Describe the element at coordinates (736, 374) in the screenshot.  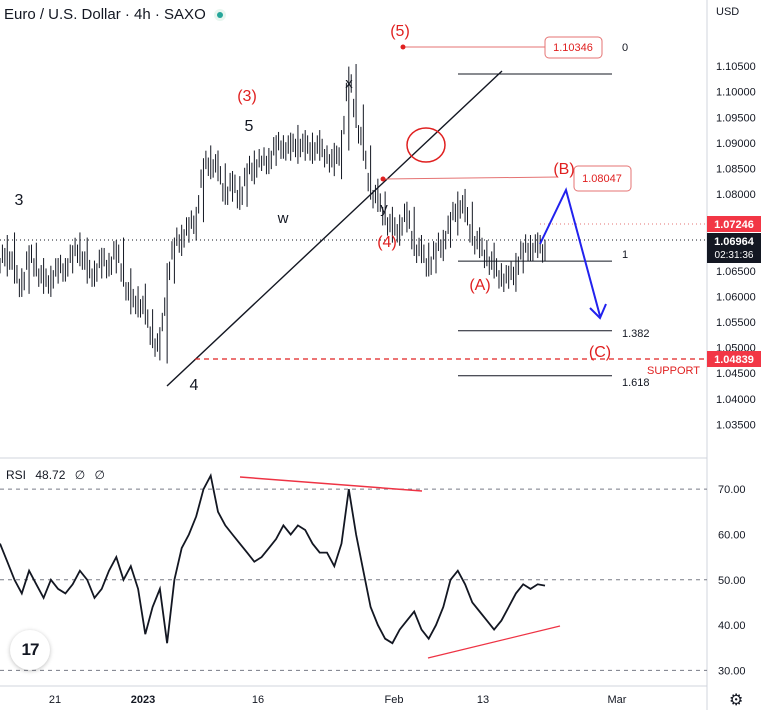
I see `price-tick-12: 1.04500` at that location.